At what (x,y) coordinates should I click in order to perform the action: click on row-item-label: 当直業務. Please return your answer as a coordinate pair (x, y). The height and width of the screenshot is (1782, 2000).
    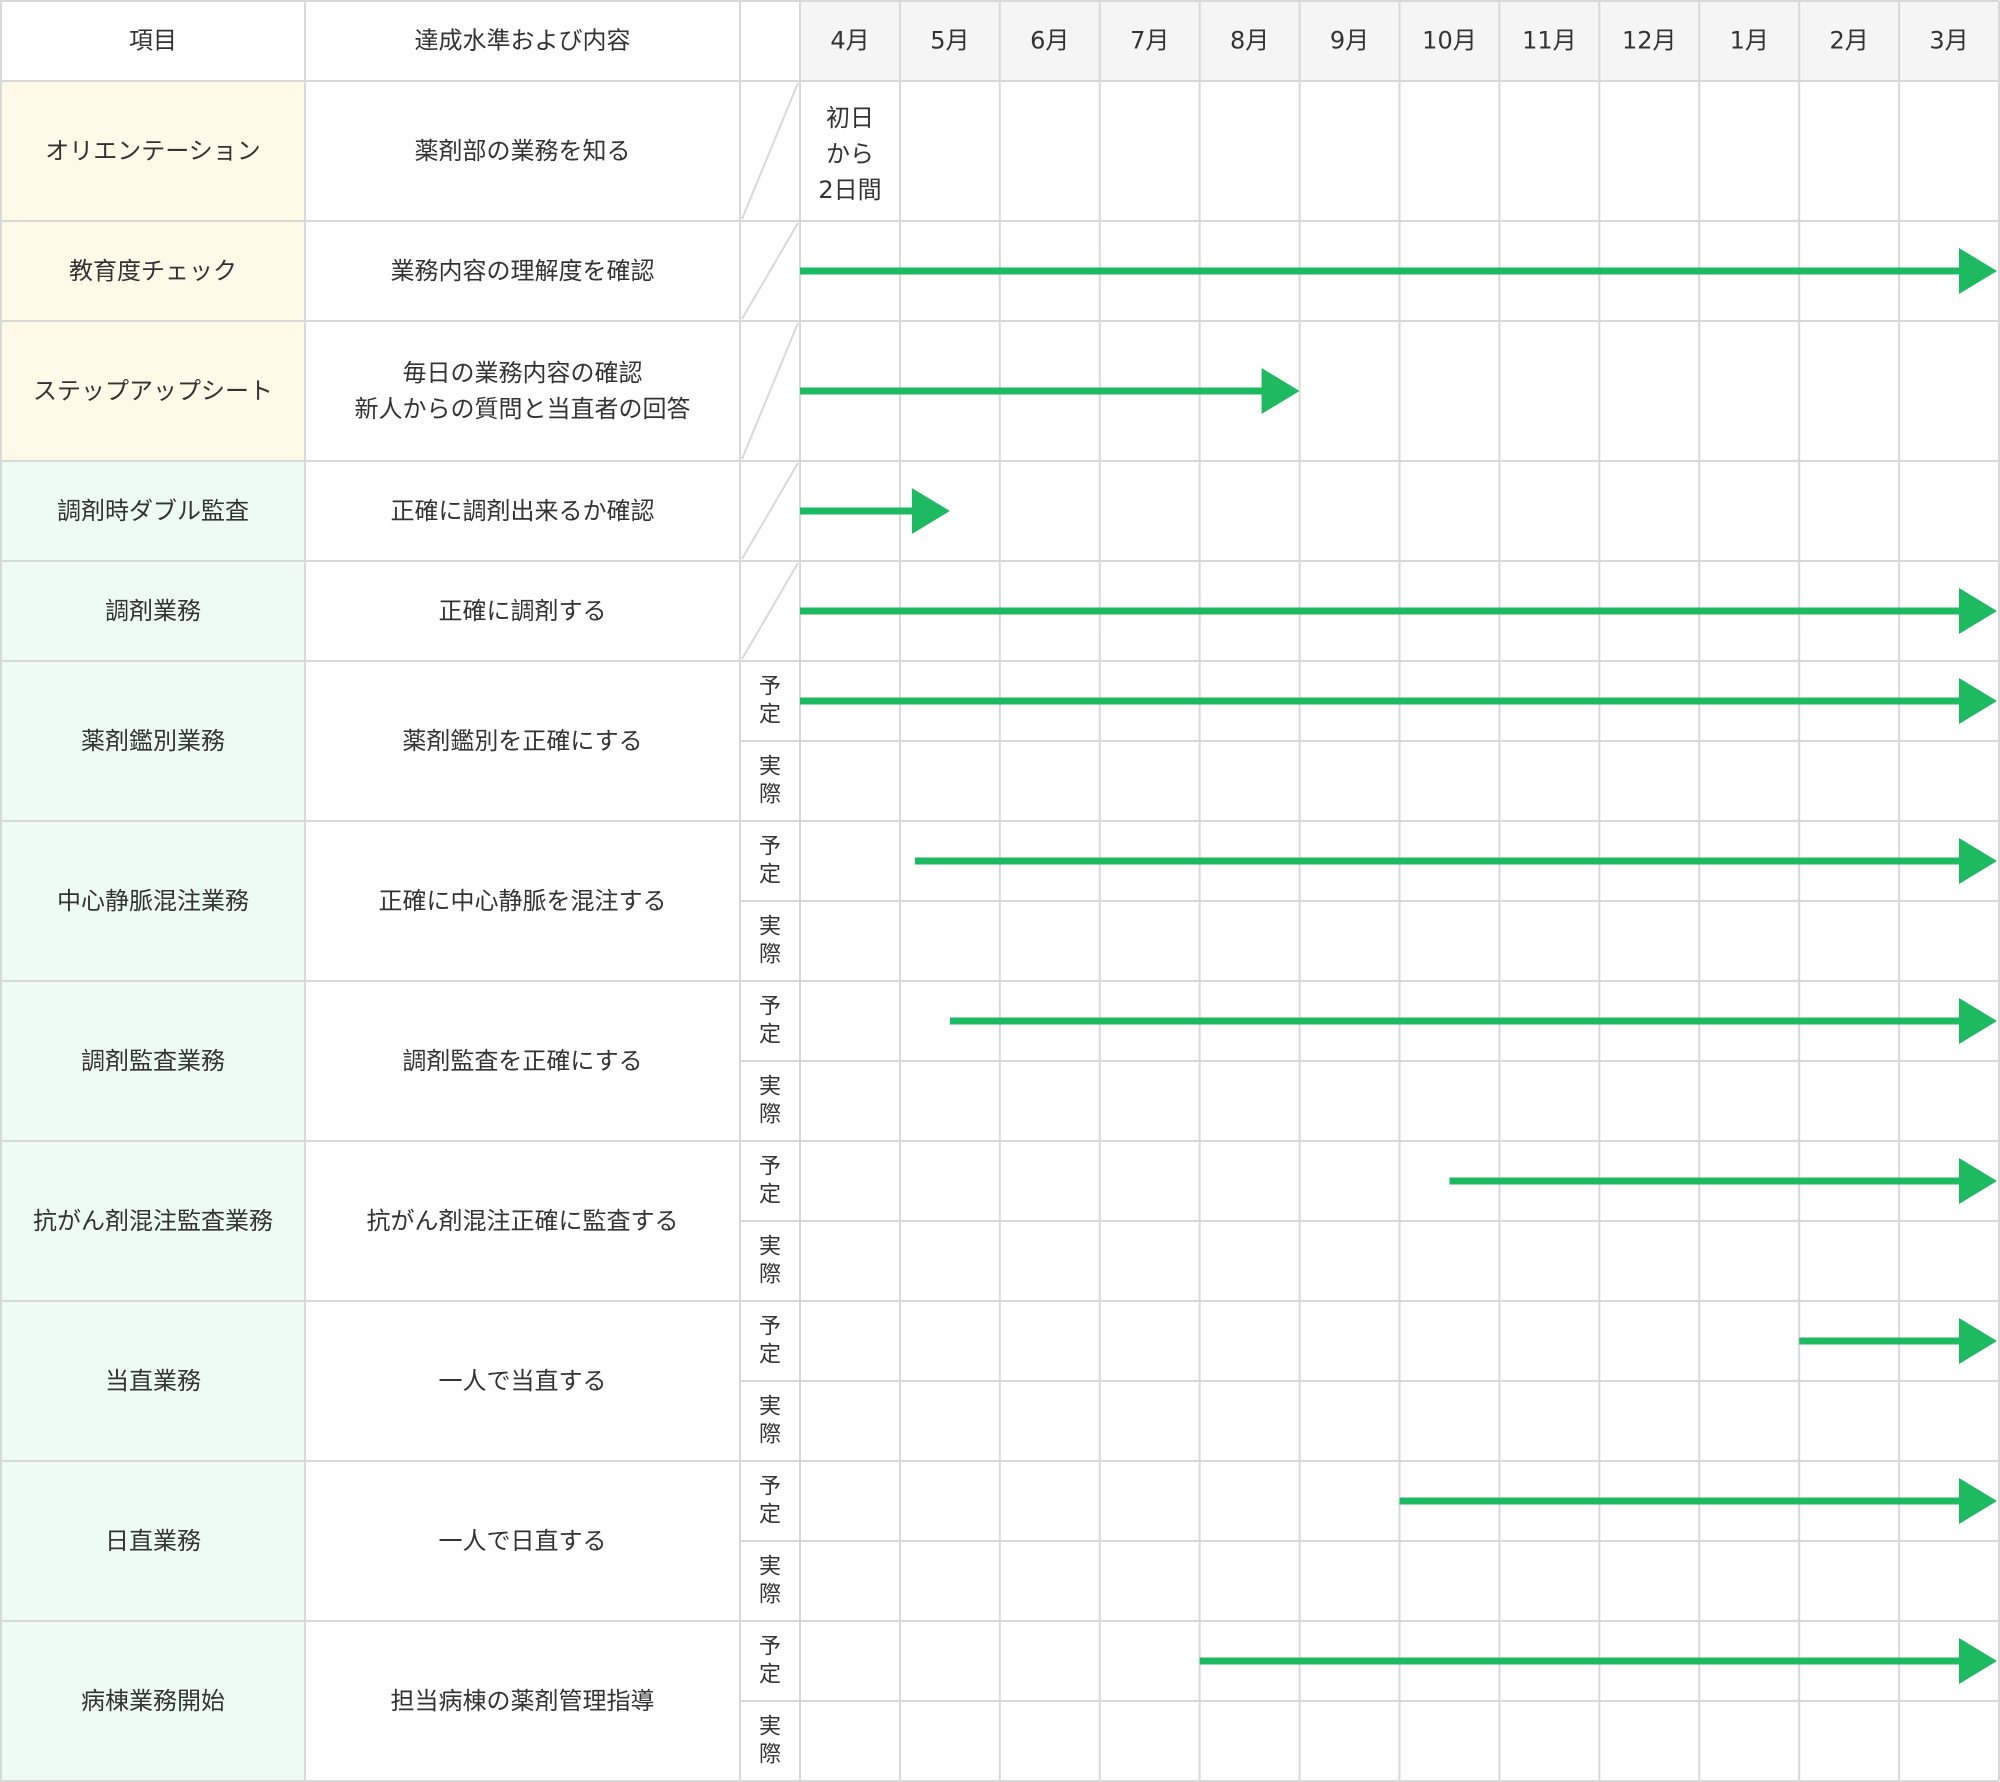
    Looking at the image, I should click on (153, 1381).